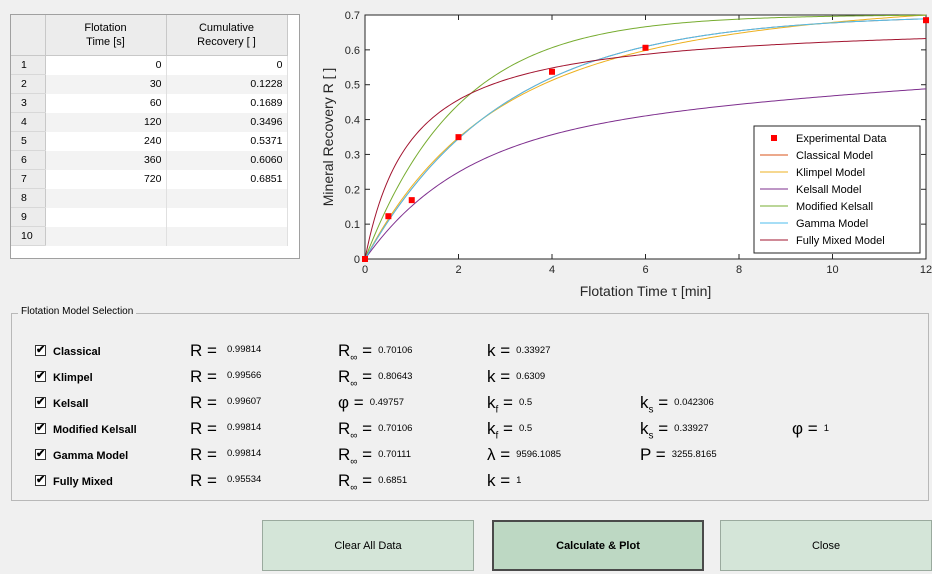  I want to click on table-row: 9, so click(149, 217).